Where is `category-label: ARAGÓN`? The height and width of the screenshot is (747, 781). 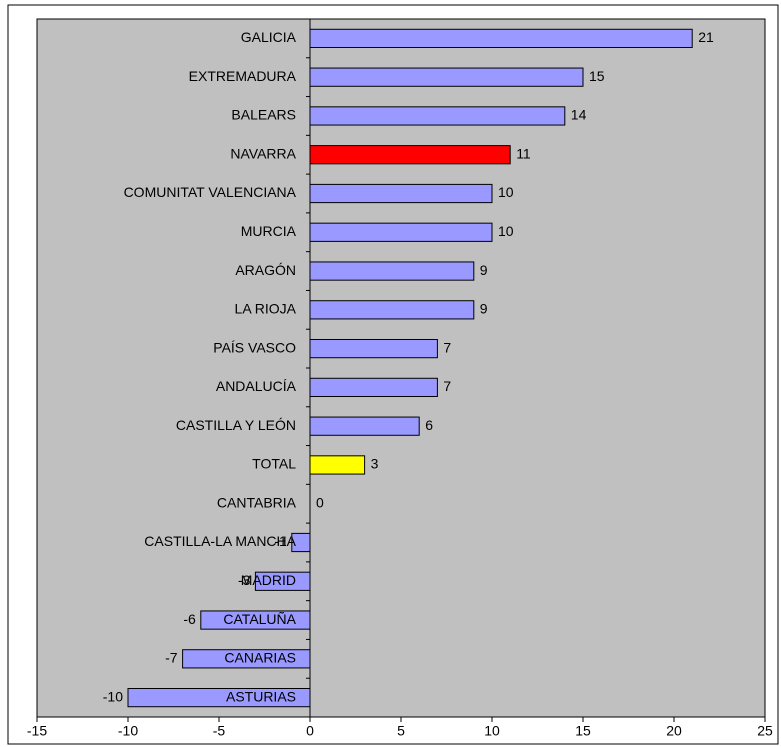
category-label: ARAGÓN is located at coordinates (265, 270).